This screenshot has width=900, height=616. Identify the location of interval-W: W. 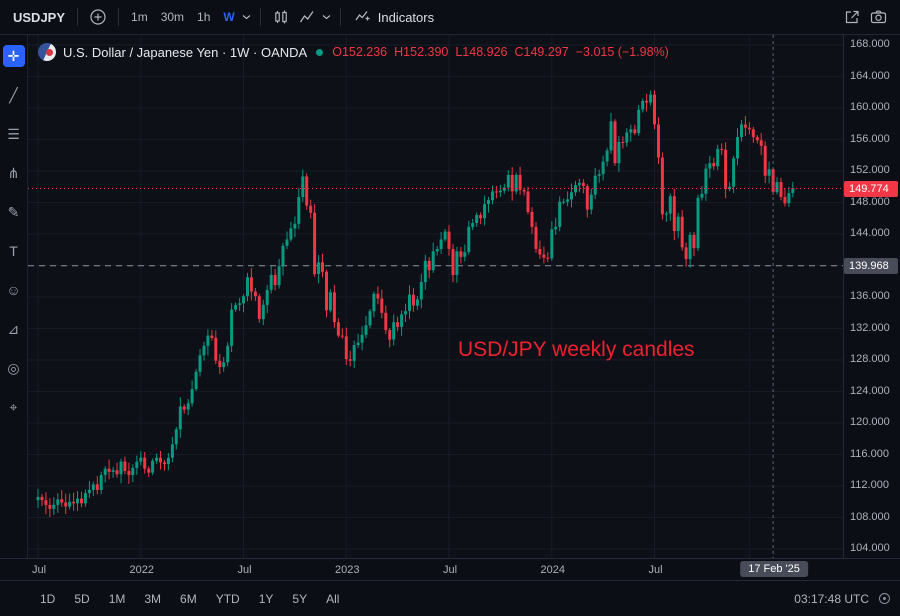
(229, 17).